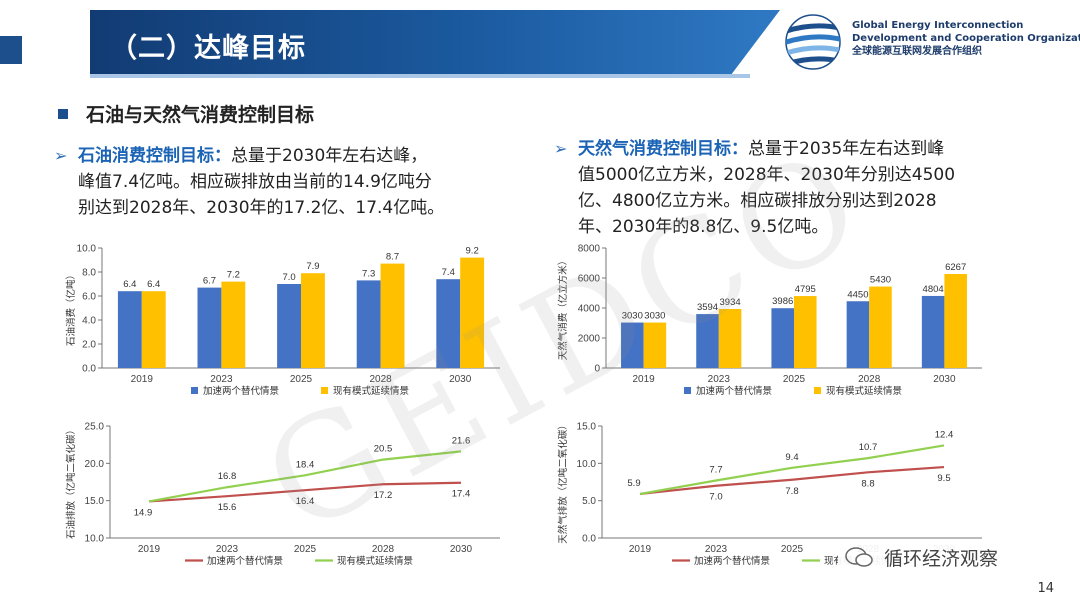 The image size is (1080, 608). I want to click on gas-target-line1: 总量于2035年左右达到峰, so click(846, 149).